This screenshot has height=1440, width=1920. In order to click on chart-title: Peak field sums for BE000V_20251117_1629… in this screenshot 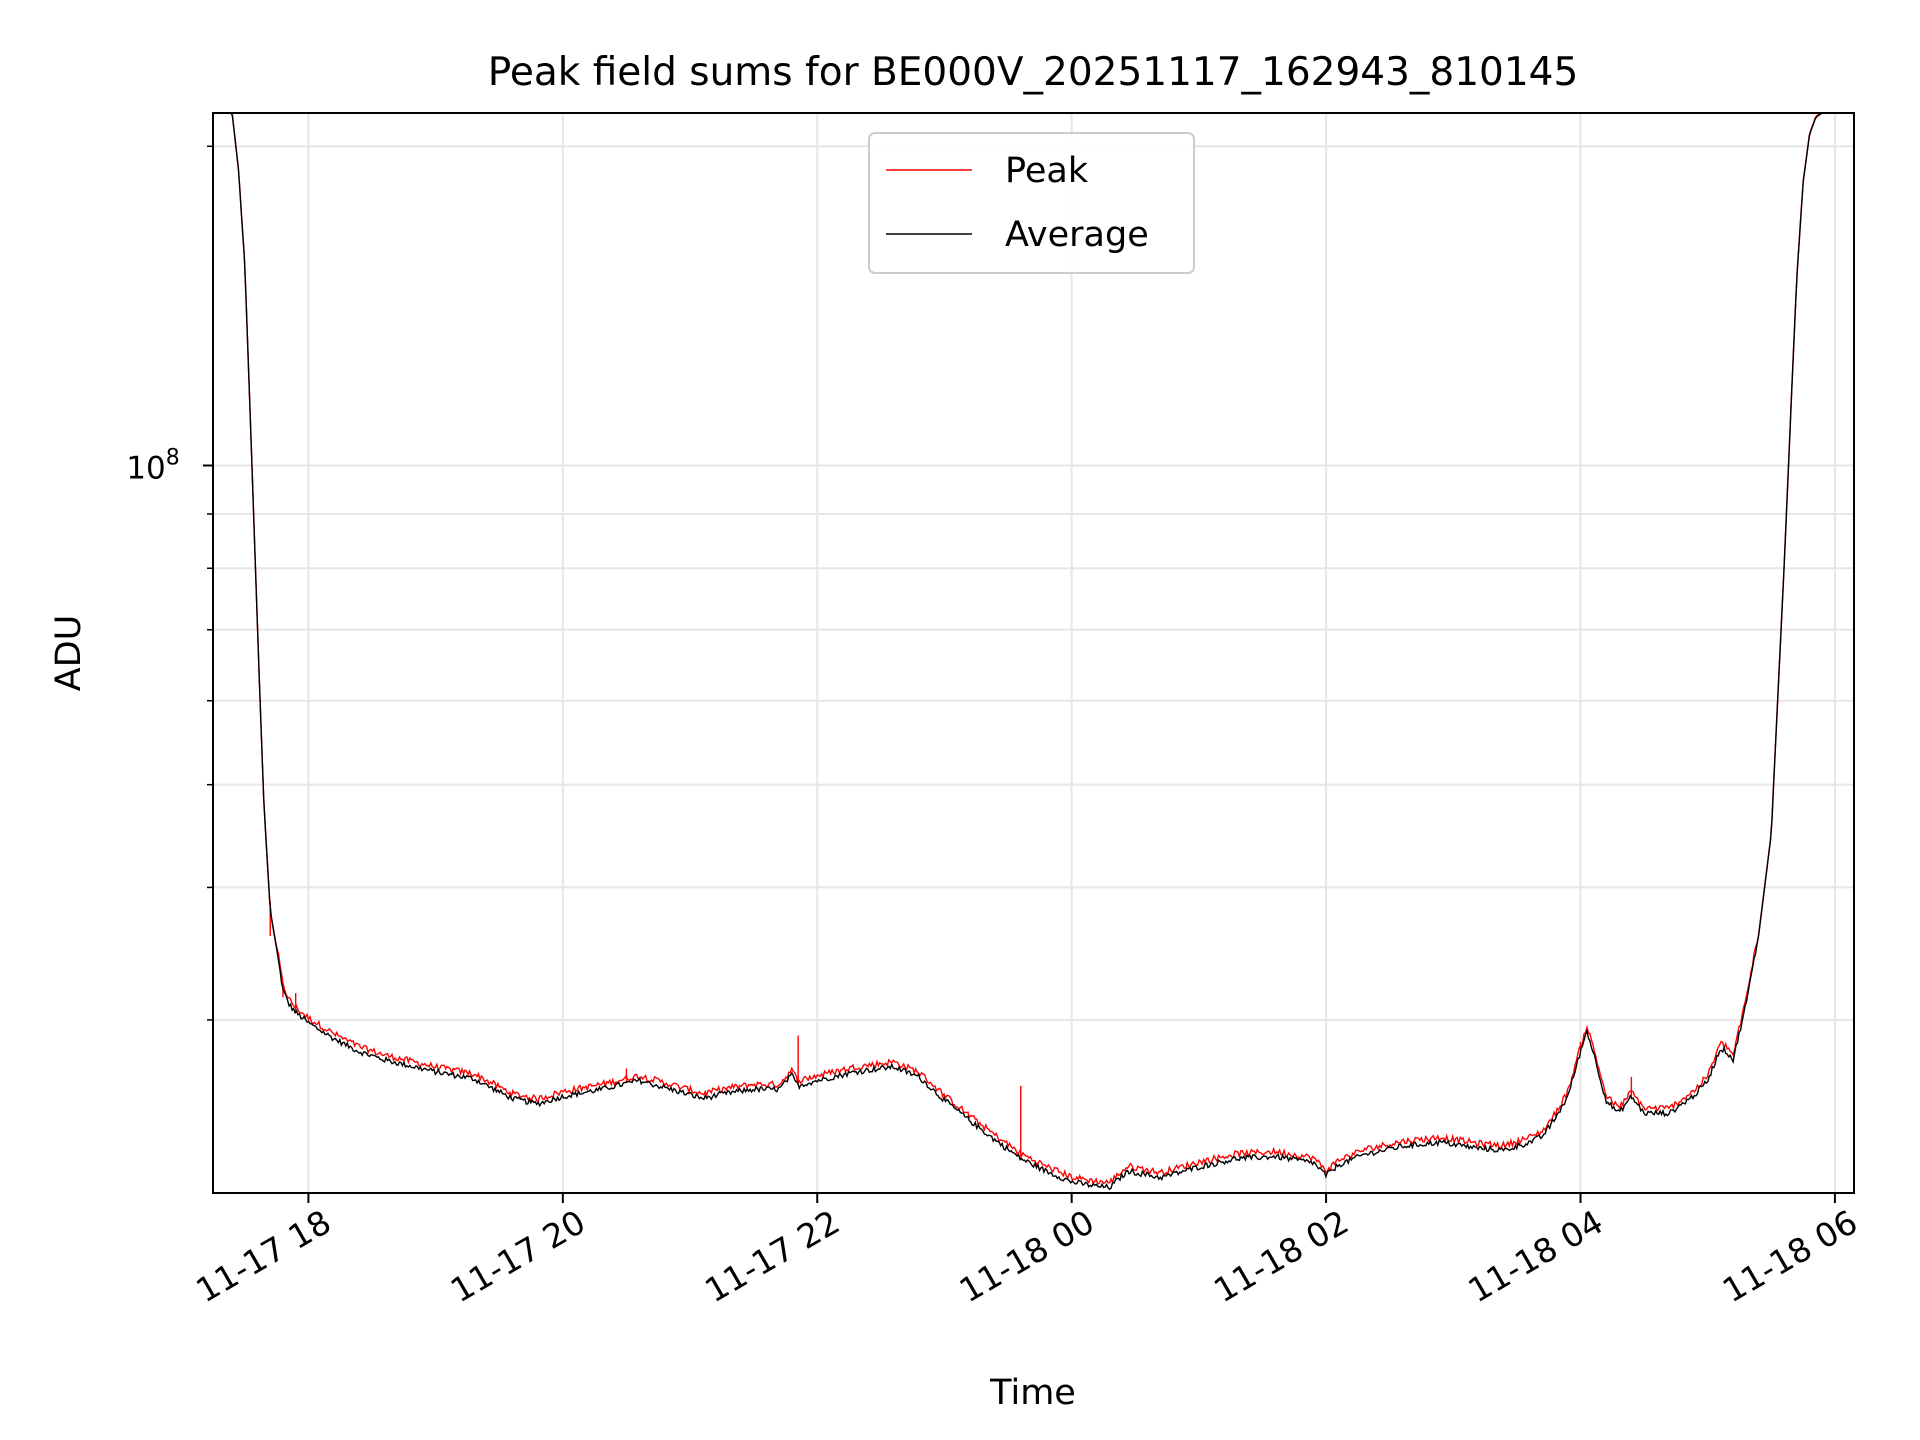, I will do `click(1033, 72)`.